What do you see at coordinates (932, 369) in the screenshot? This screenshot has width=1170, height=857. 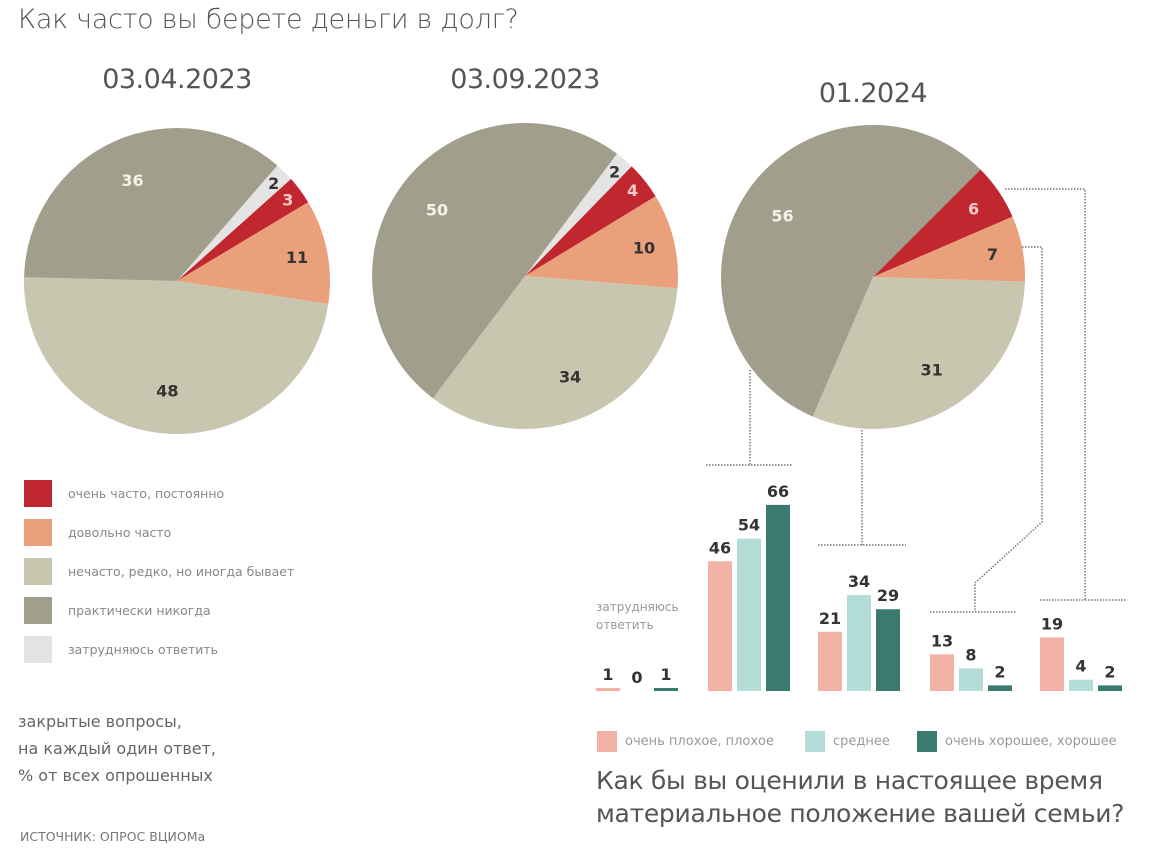 I see `pie-data-label: 31` at bounding box center [932, 369].